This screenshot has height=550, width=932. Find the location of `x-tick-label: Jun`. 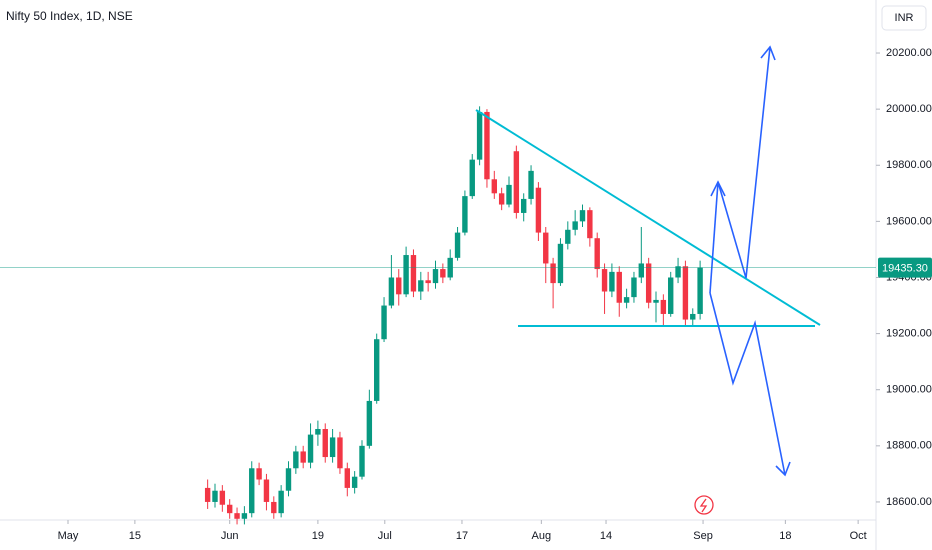

x-tick-label: Jun is located at coordinates (230, 536).